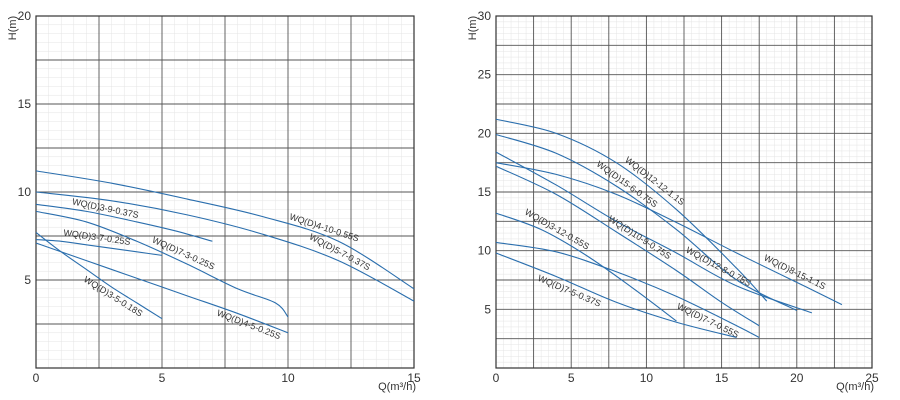  Describe the element at coordinates (586, 267) in the screenshot. I see `curve-WQ(D)3-12-0.55S` at that location.